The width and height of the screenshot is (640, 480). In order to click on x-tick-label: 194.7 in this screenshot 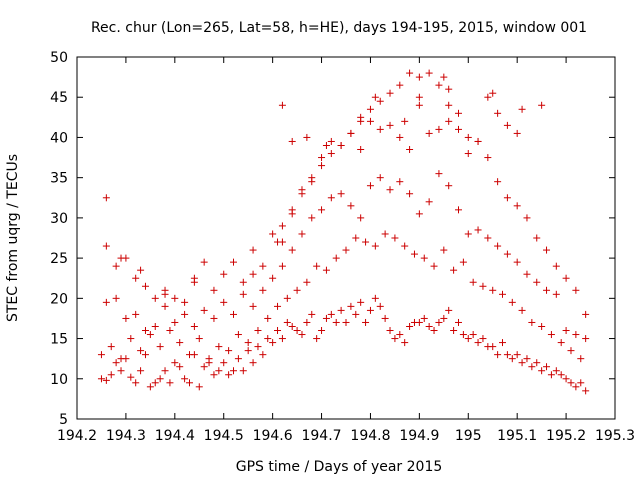, I will do `click(321, 436)`.